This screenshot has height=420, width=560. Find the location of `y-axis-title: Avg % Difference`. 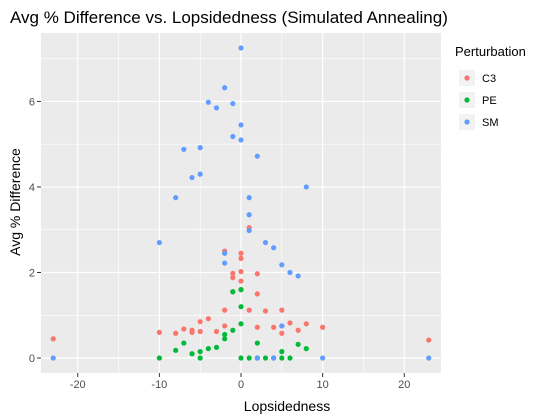

y-axis-title: Avg % Difference is located at coordinates (15, 202).